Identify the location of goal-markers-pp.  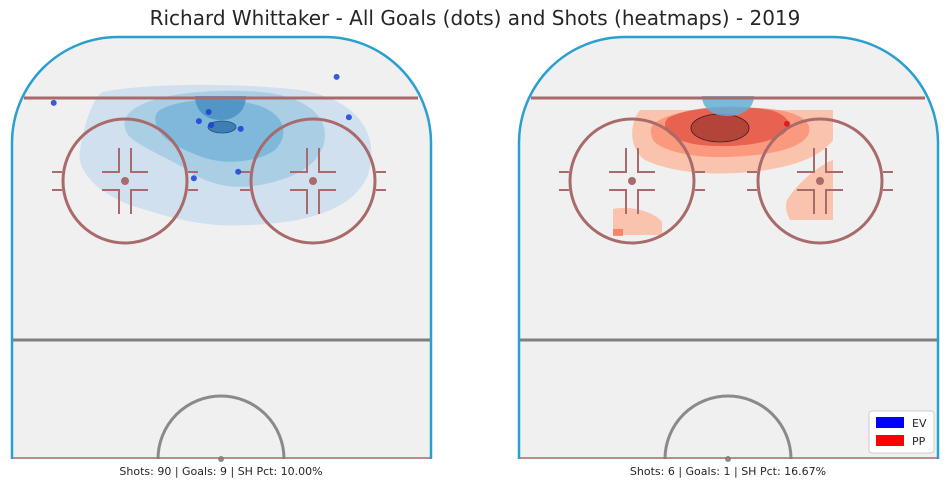
(787, 123).